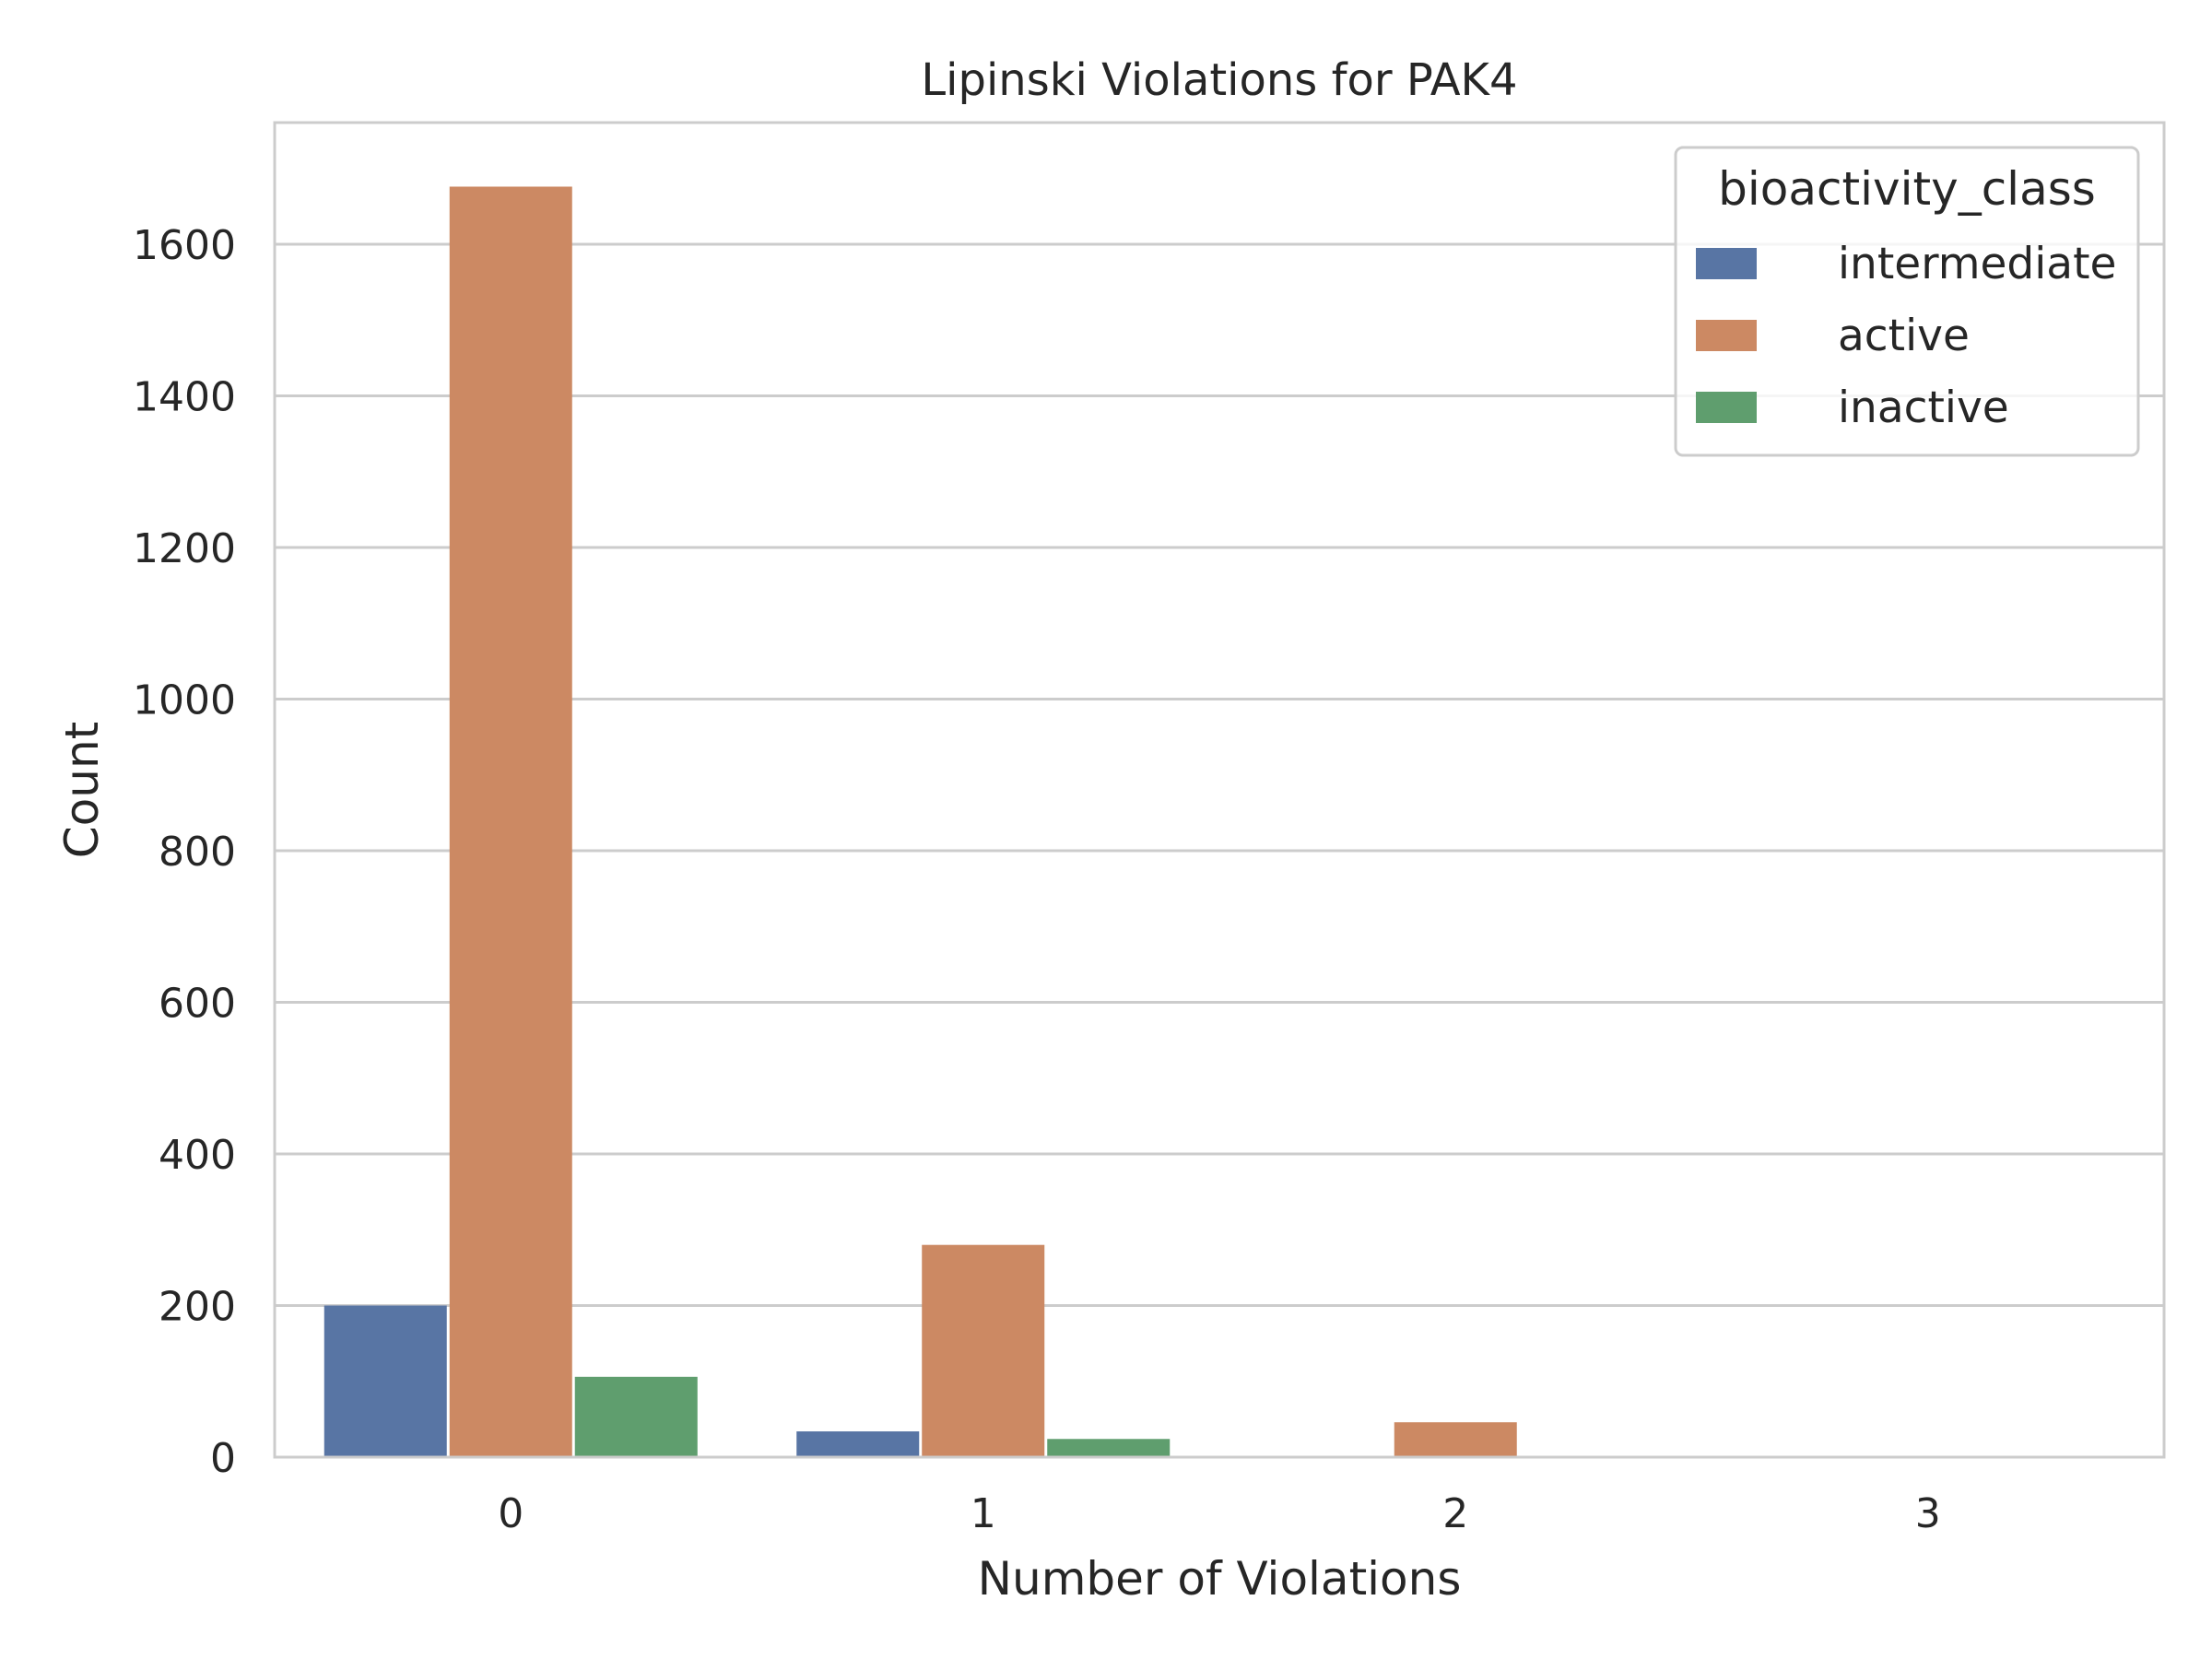 This screenshot has width=2212, height=1659. What do you see at coordinates (1726, 335) in the screenshot?
I see `legend-swatch-active` at bounding box center [1726, 335].